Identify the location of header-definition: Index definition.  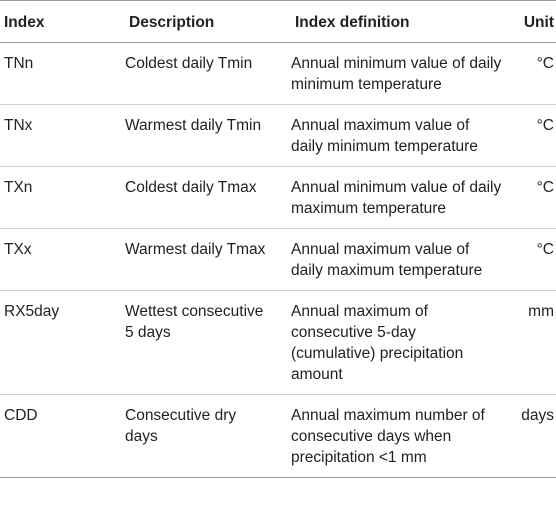
(403, 21).